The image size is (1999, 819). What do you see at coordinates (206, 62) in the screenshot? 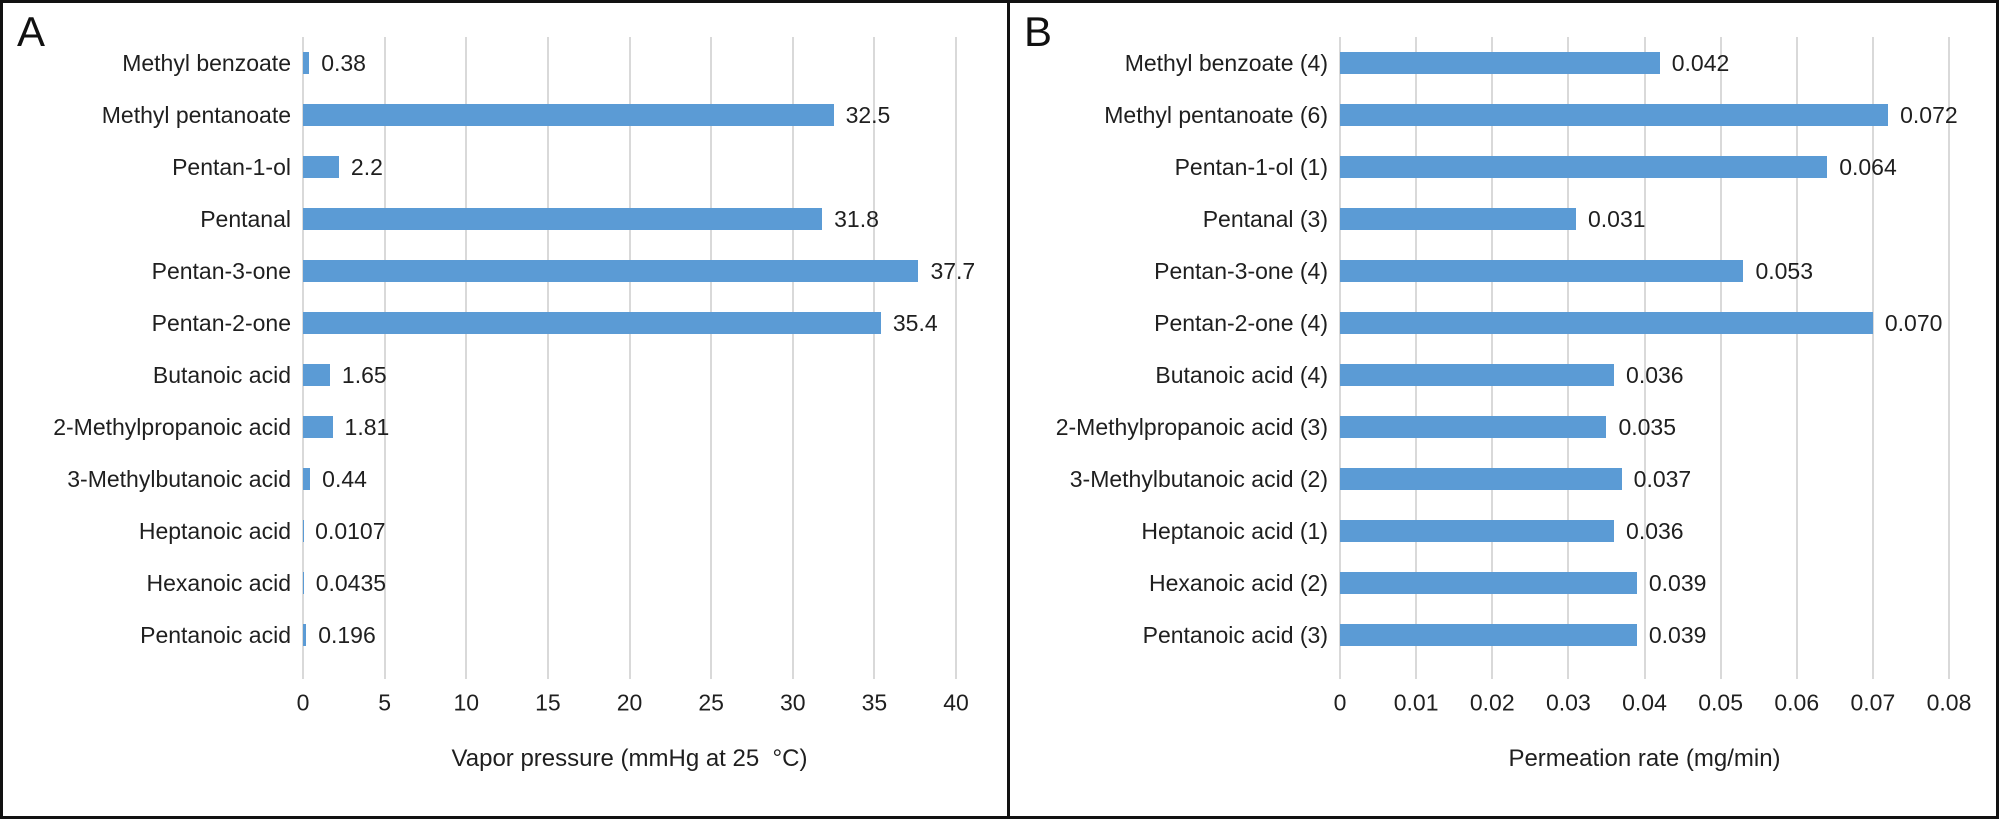
I see `category-label: Methyl benzoate` at bounding box center [206, 62].